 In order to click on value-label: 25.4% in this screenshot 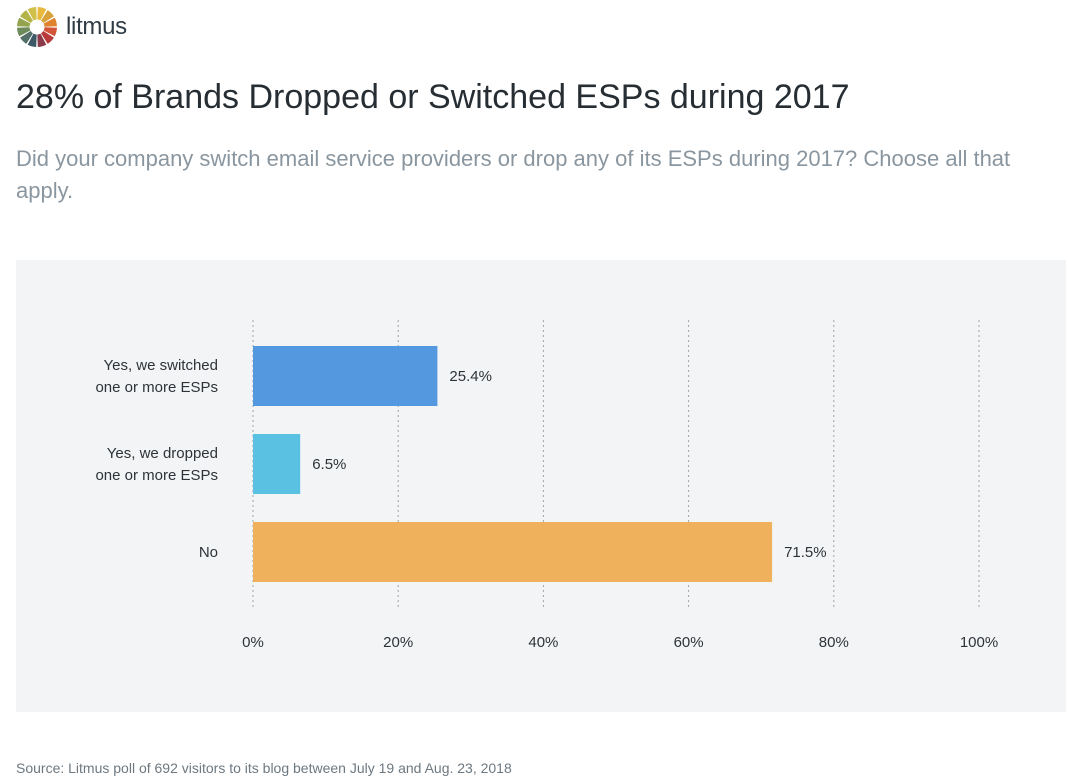, I will do `click(470, 376)`.